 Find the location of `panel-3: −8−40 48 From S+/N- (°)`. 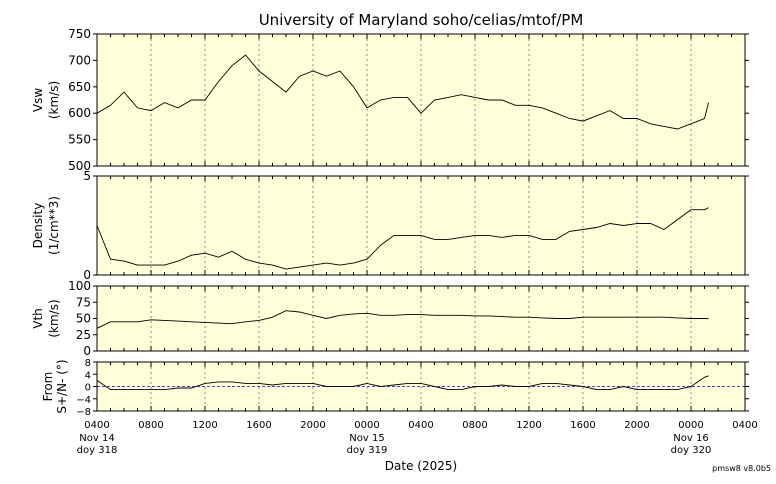

panel-3: −8−40 48 From S+/N- (°) is located at coordinates (395, 388).